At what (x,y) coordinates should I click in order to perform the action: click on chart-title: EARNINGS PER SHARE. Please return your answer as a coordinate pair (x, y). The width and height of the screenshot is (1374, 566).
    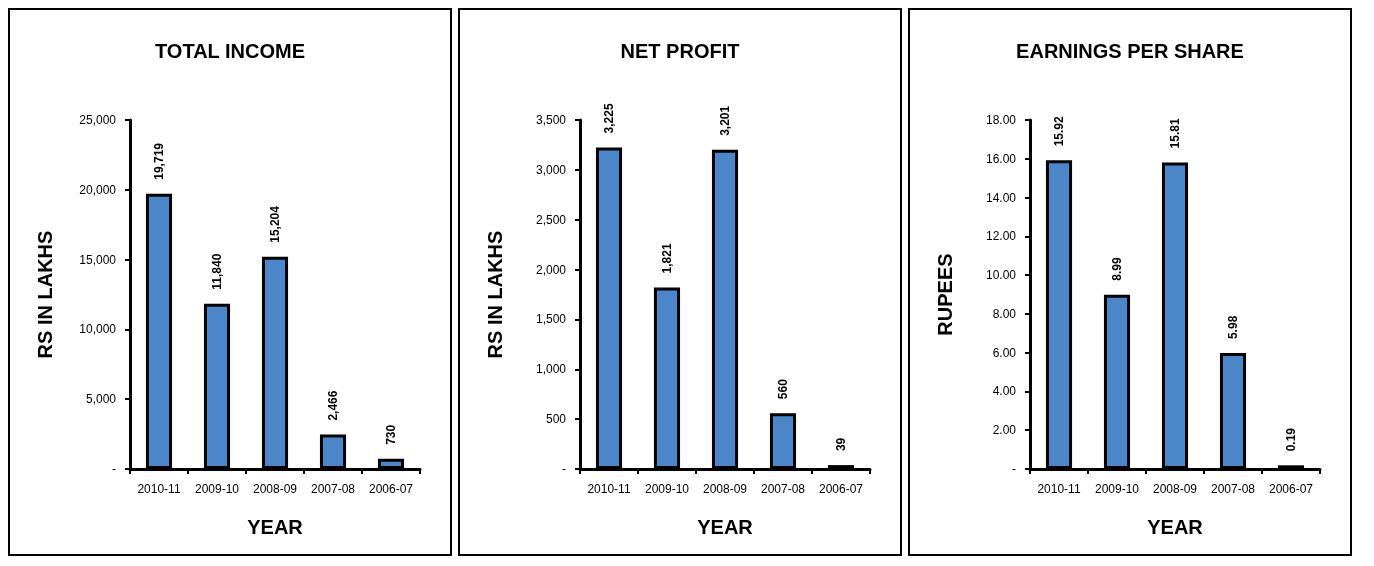
    Looking at the image, I should click on (1130, 51).